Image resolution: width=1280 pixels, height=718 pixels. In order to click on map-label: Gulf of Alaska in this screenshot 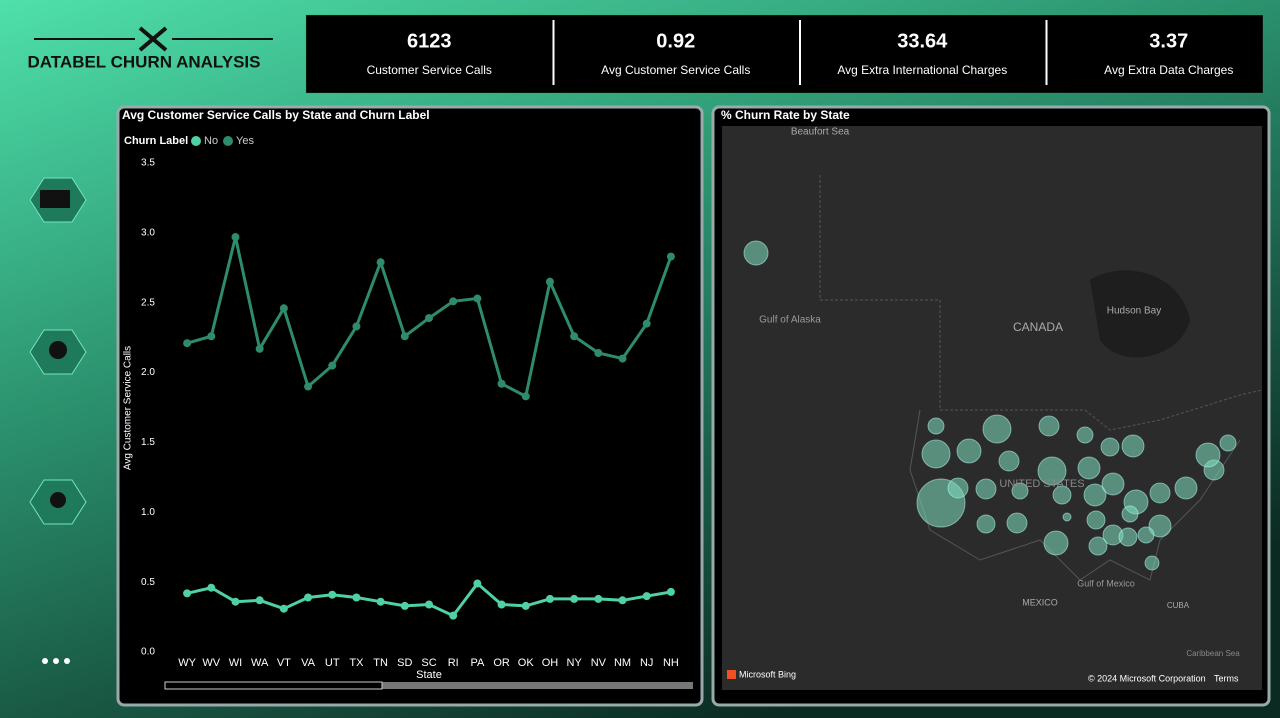, I will do `click(790, 320)`.